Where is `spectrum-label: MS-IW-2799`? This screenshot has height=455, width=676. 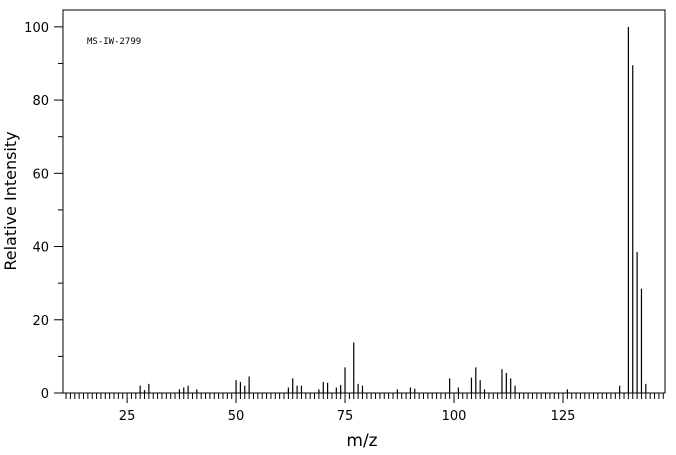
spectrum-label: MS-IW-2799 is located at coordinates (114, 42).